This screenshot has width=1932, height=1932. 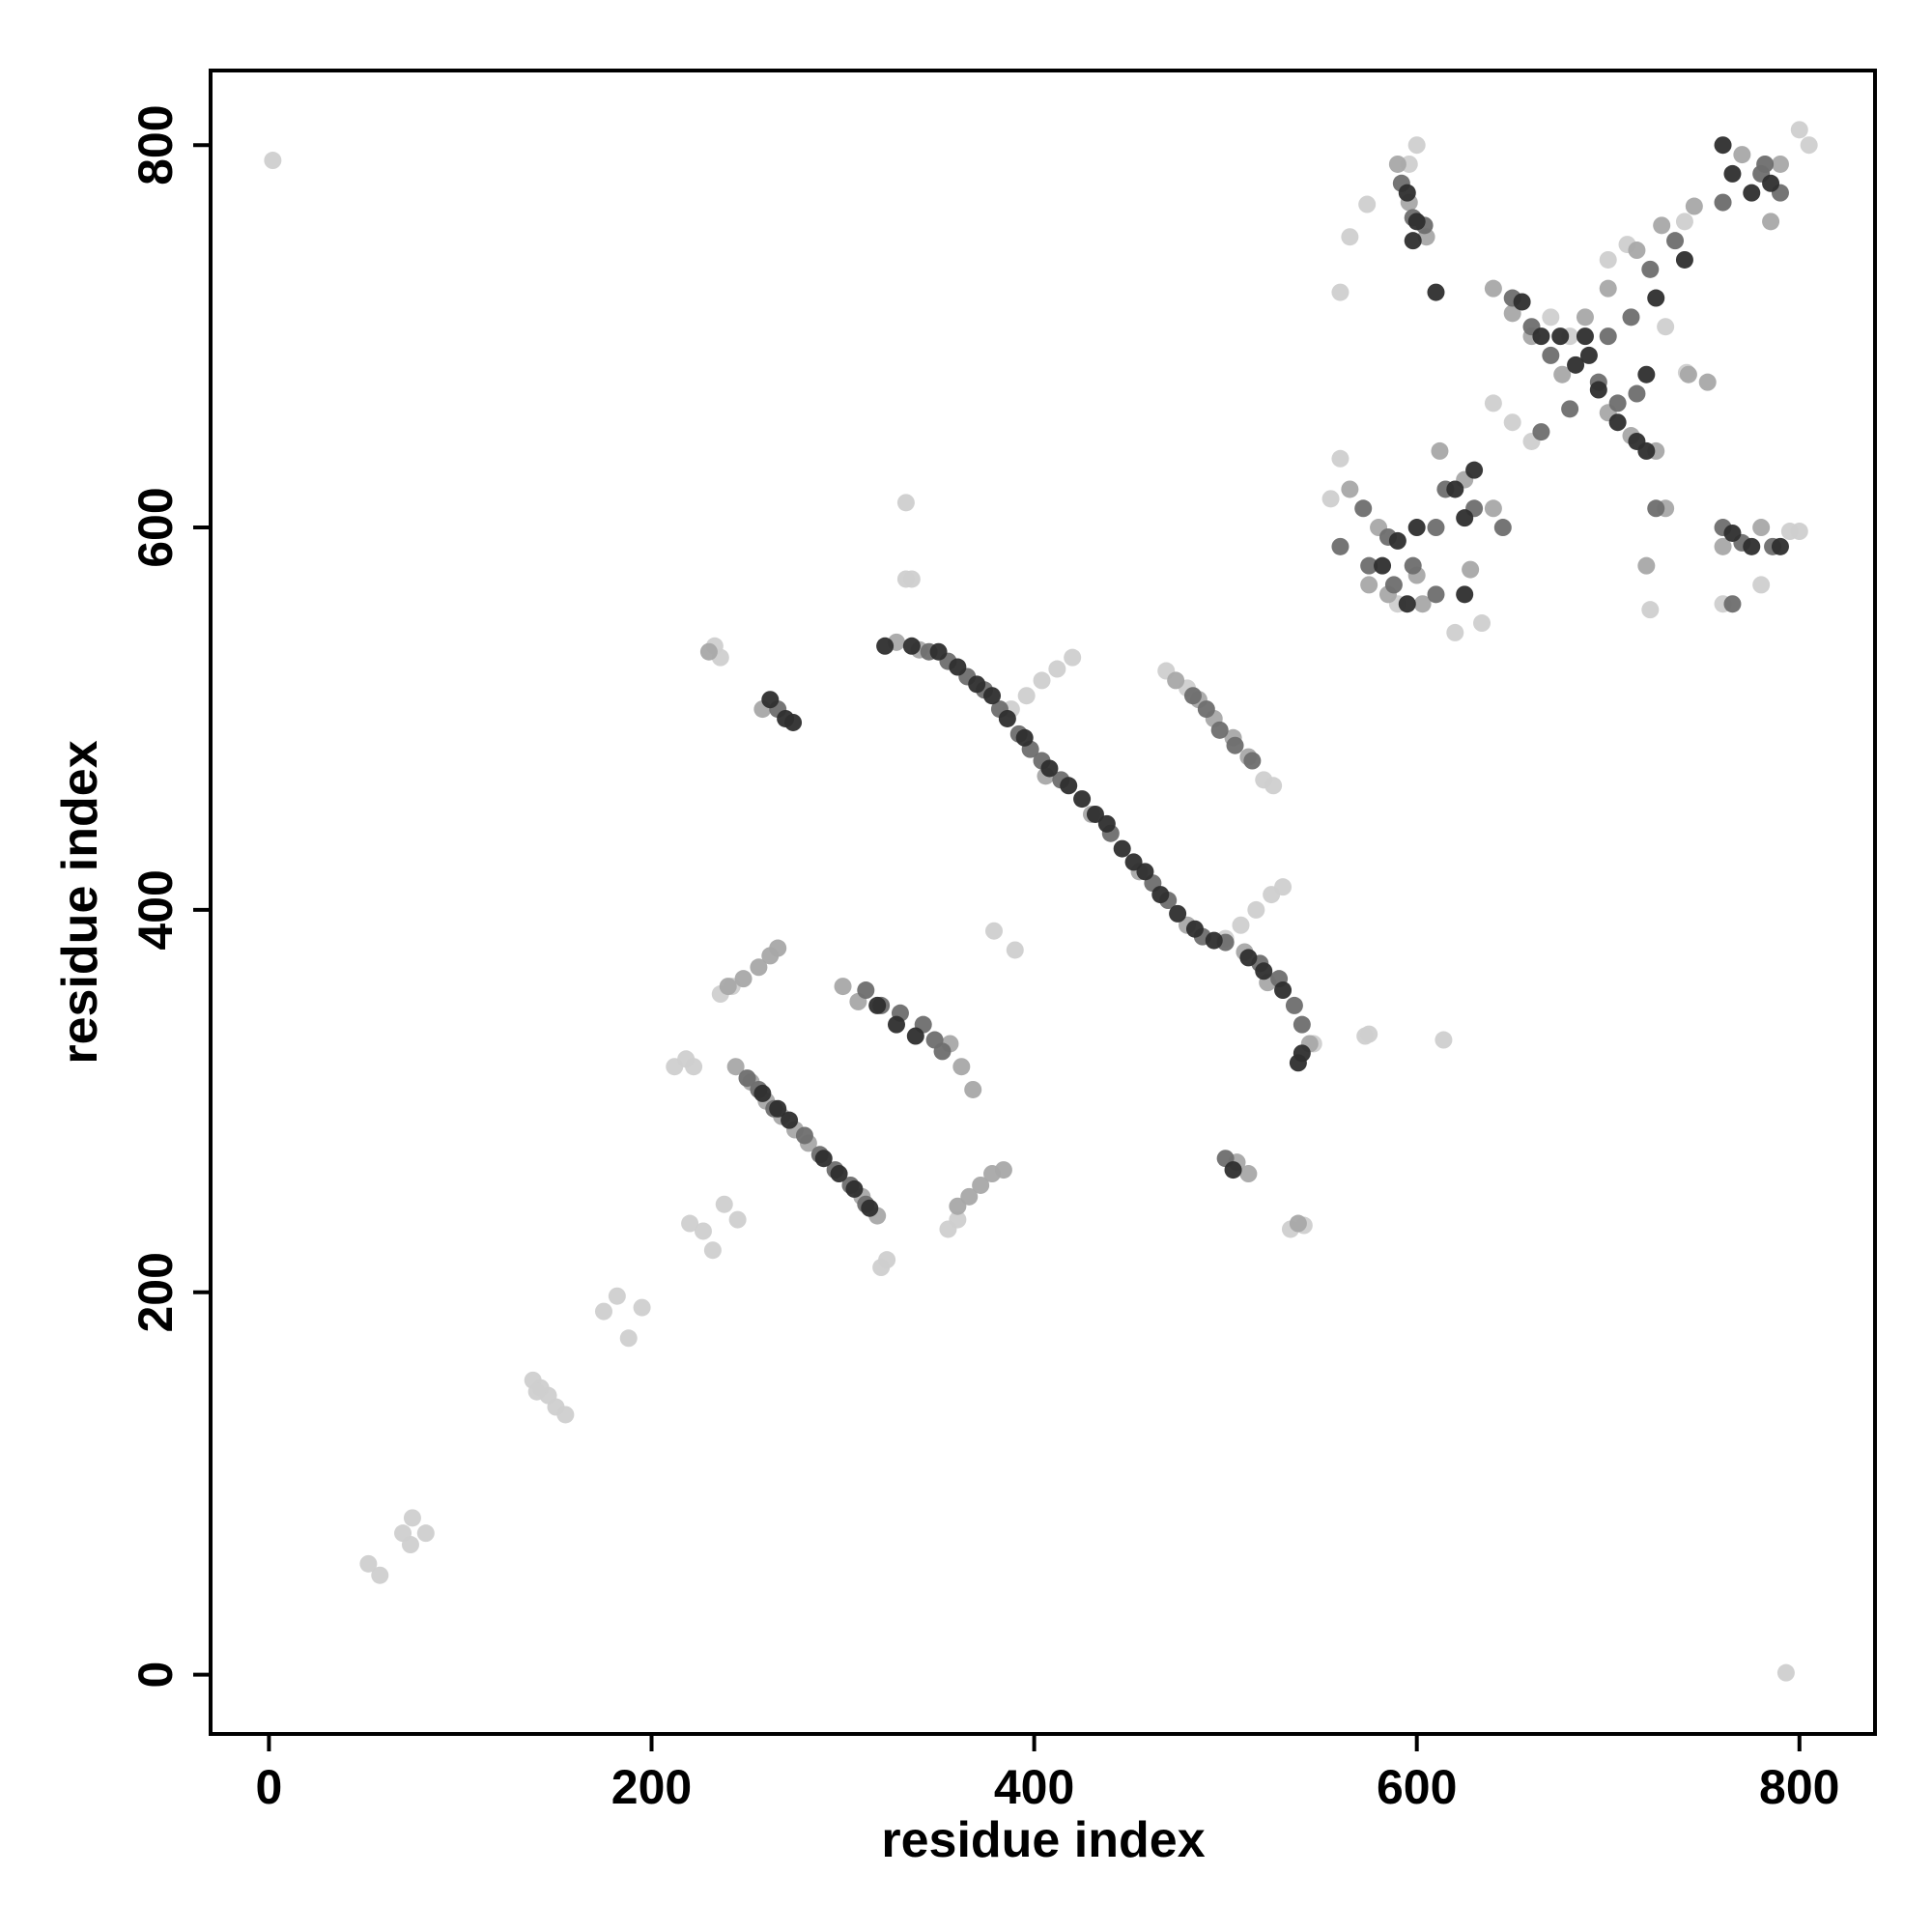 What do you see at coordinates (651, 1787) in the screenshot?
I see `x-tick-label: 200` at bounding box center [651, 1787].